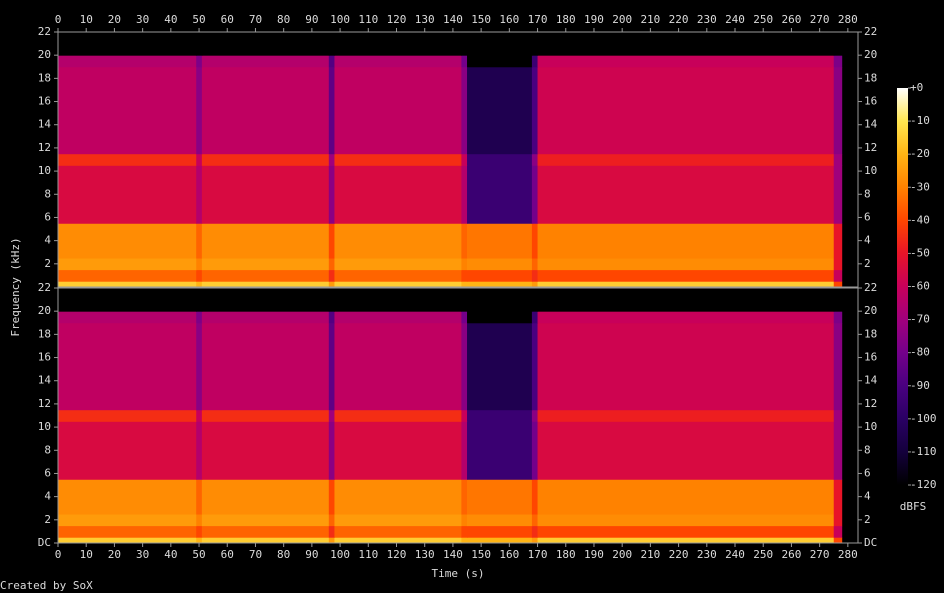  What do you see at coordinates (227, 554) in the screenshot?
I see `x-tick-label: 60` at bounding box center [227, 554].